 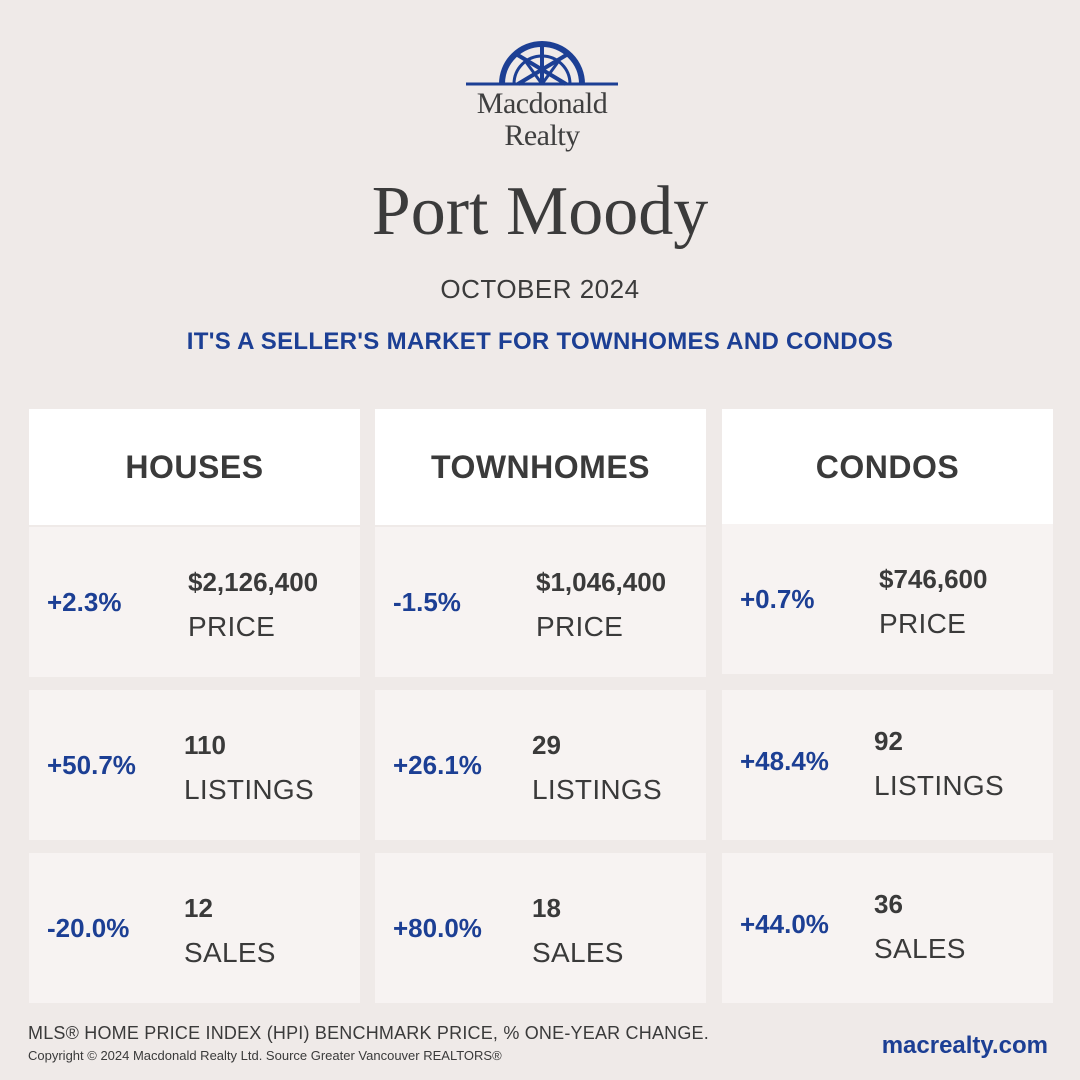 What do you see at coordinates (601, 582) in the screenshot?
I see `price-value: $1,046,400` at bounding box center [601, 582].